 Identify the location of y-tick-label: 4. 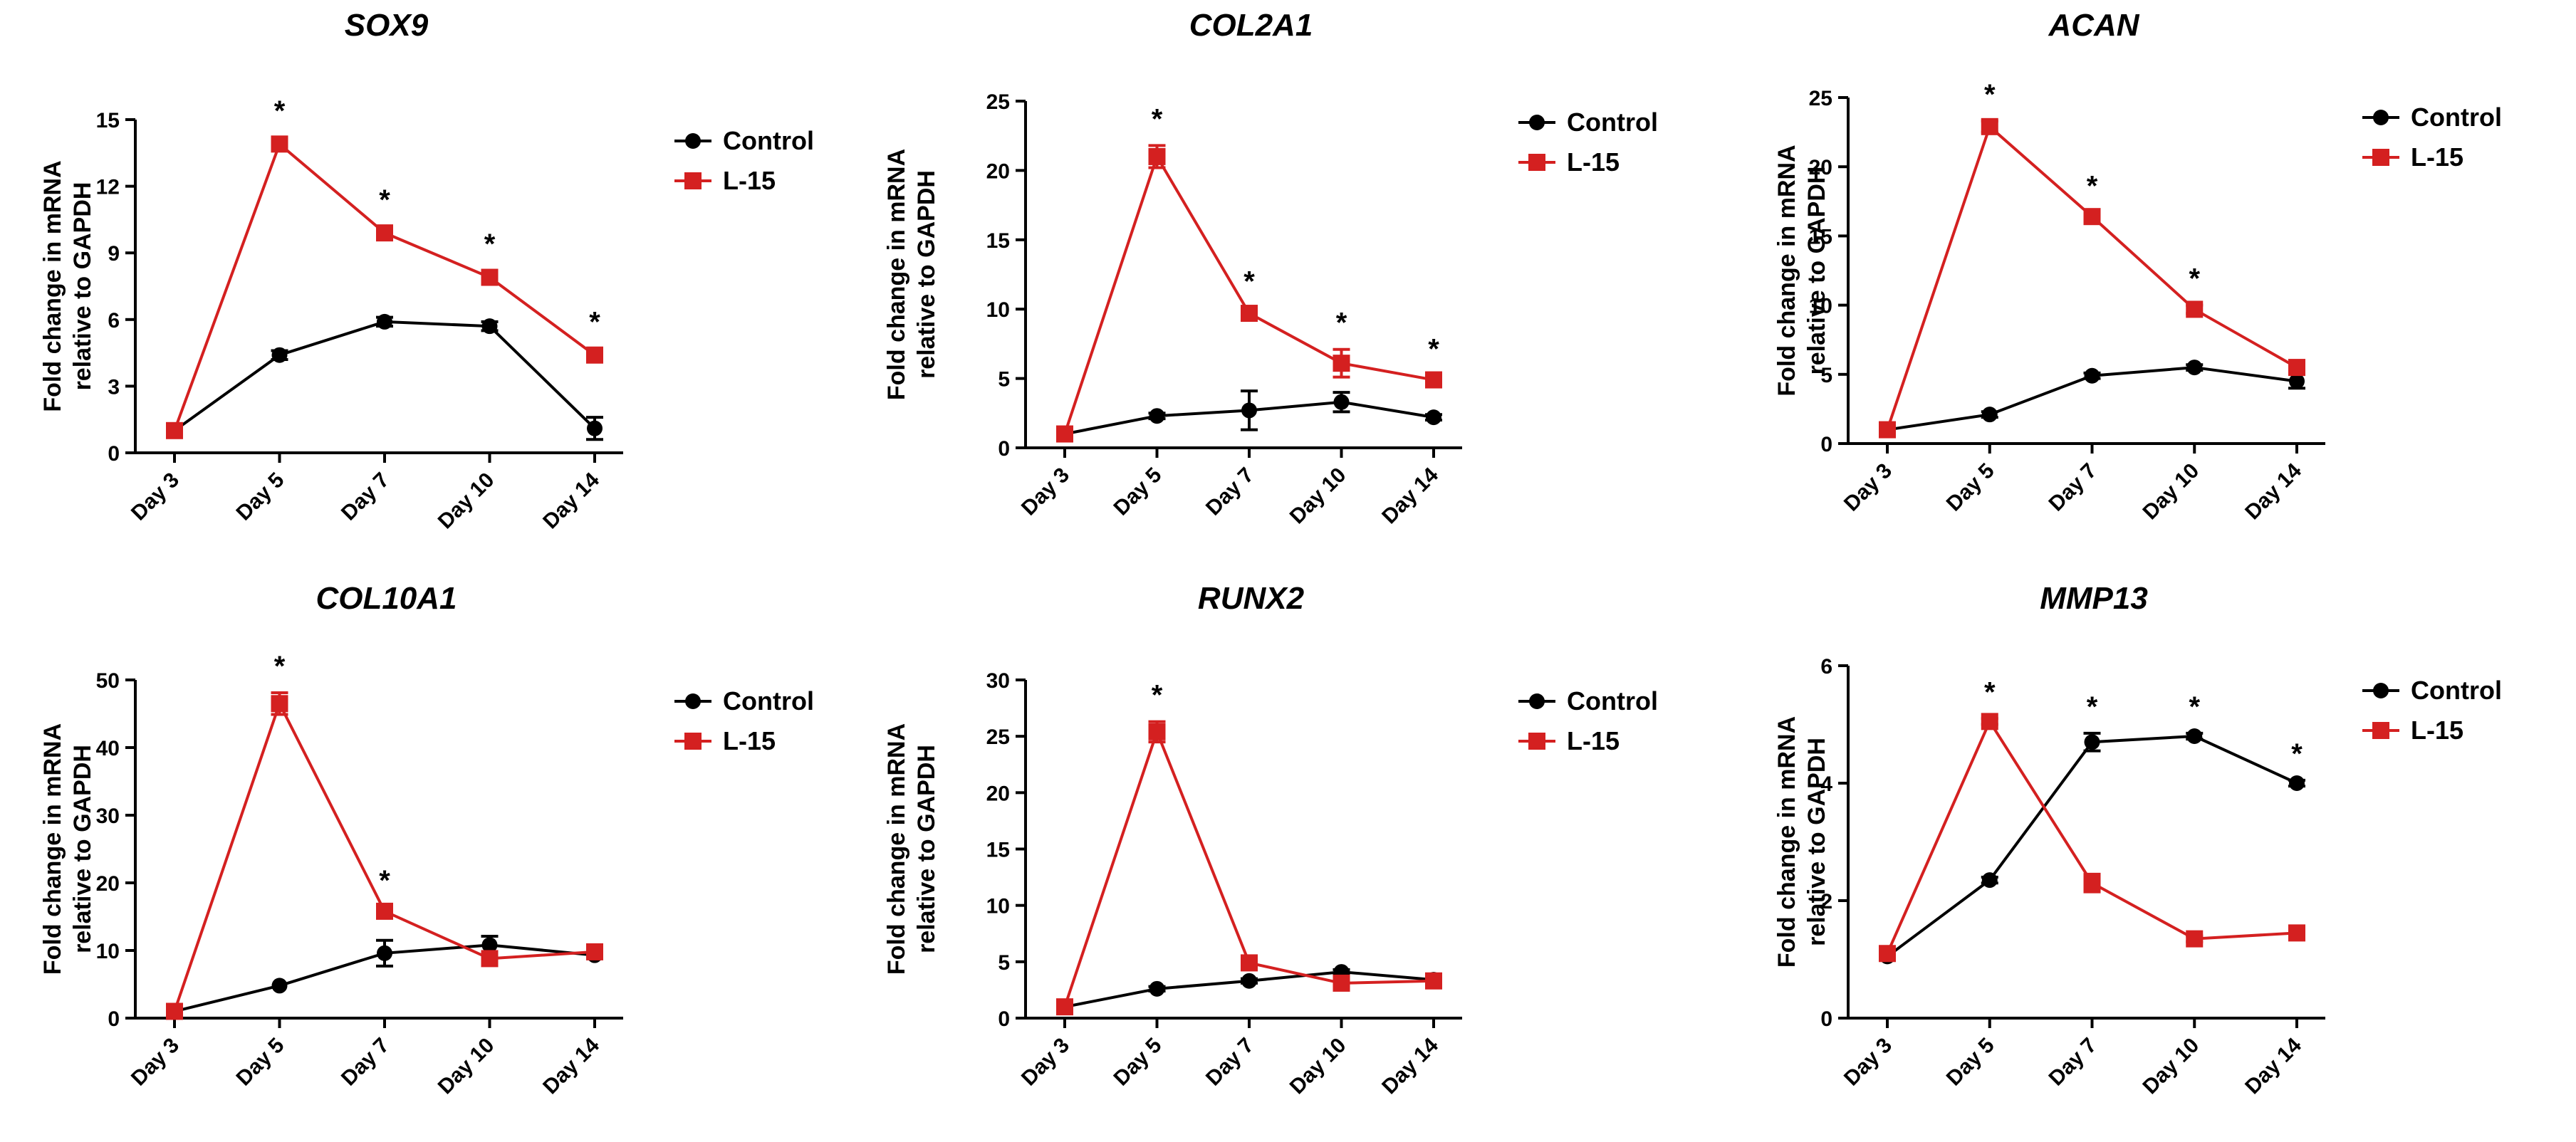
(1826, 784).